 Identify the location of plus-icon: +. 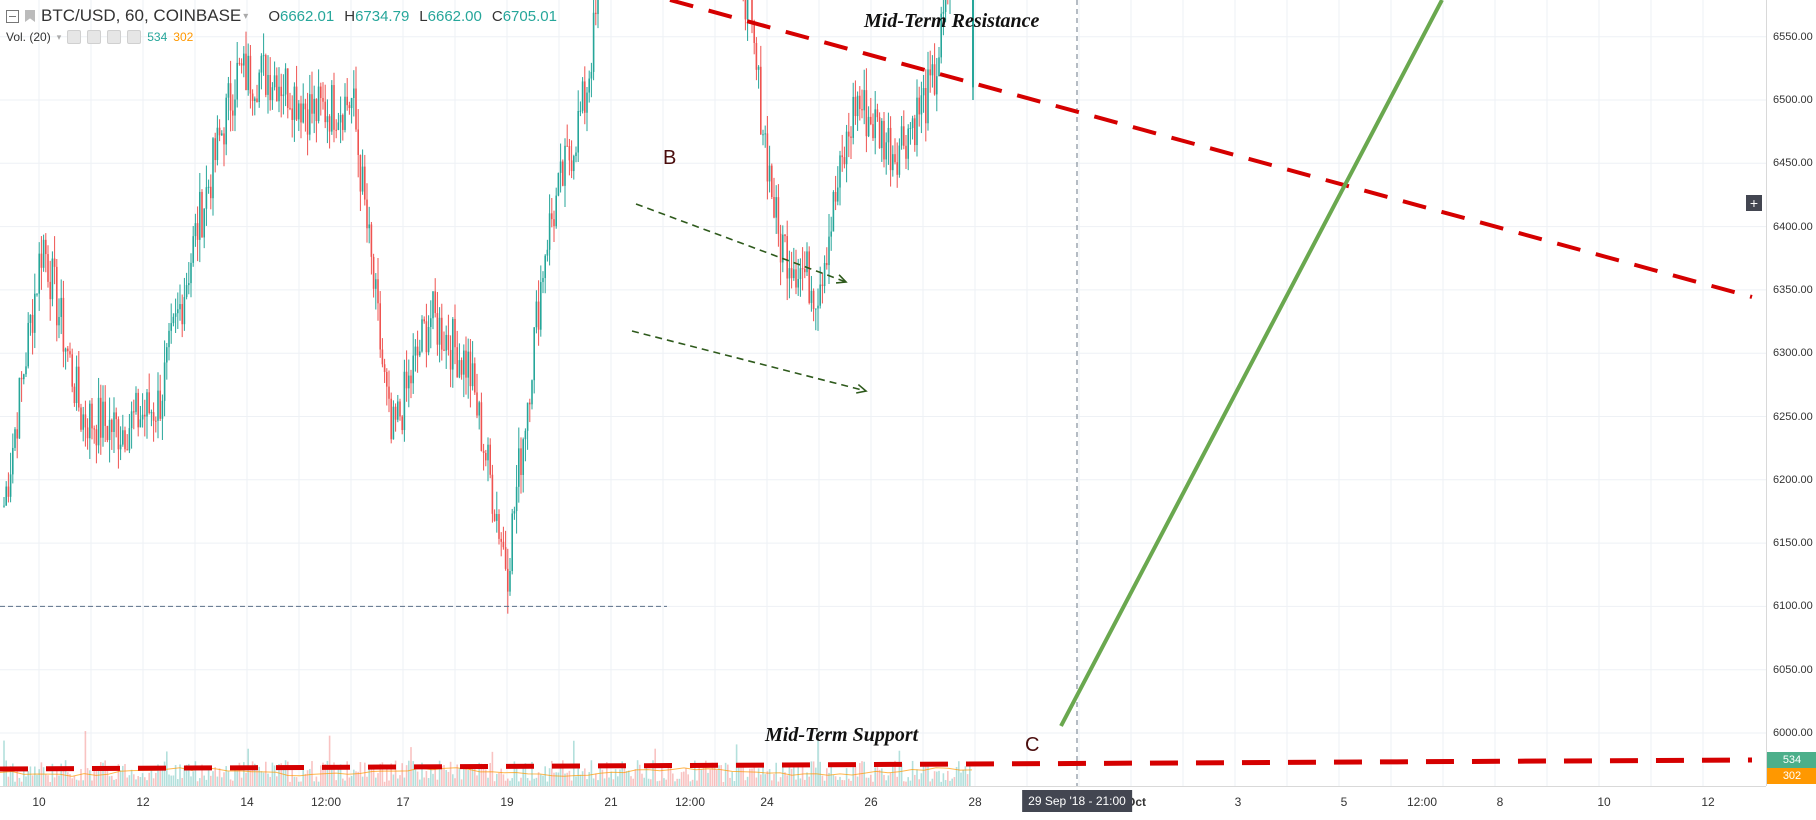
(1754, 203).